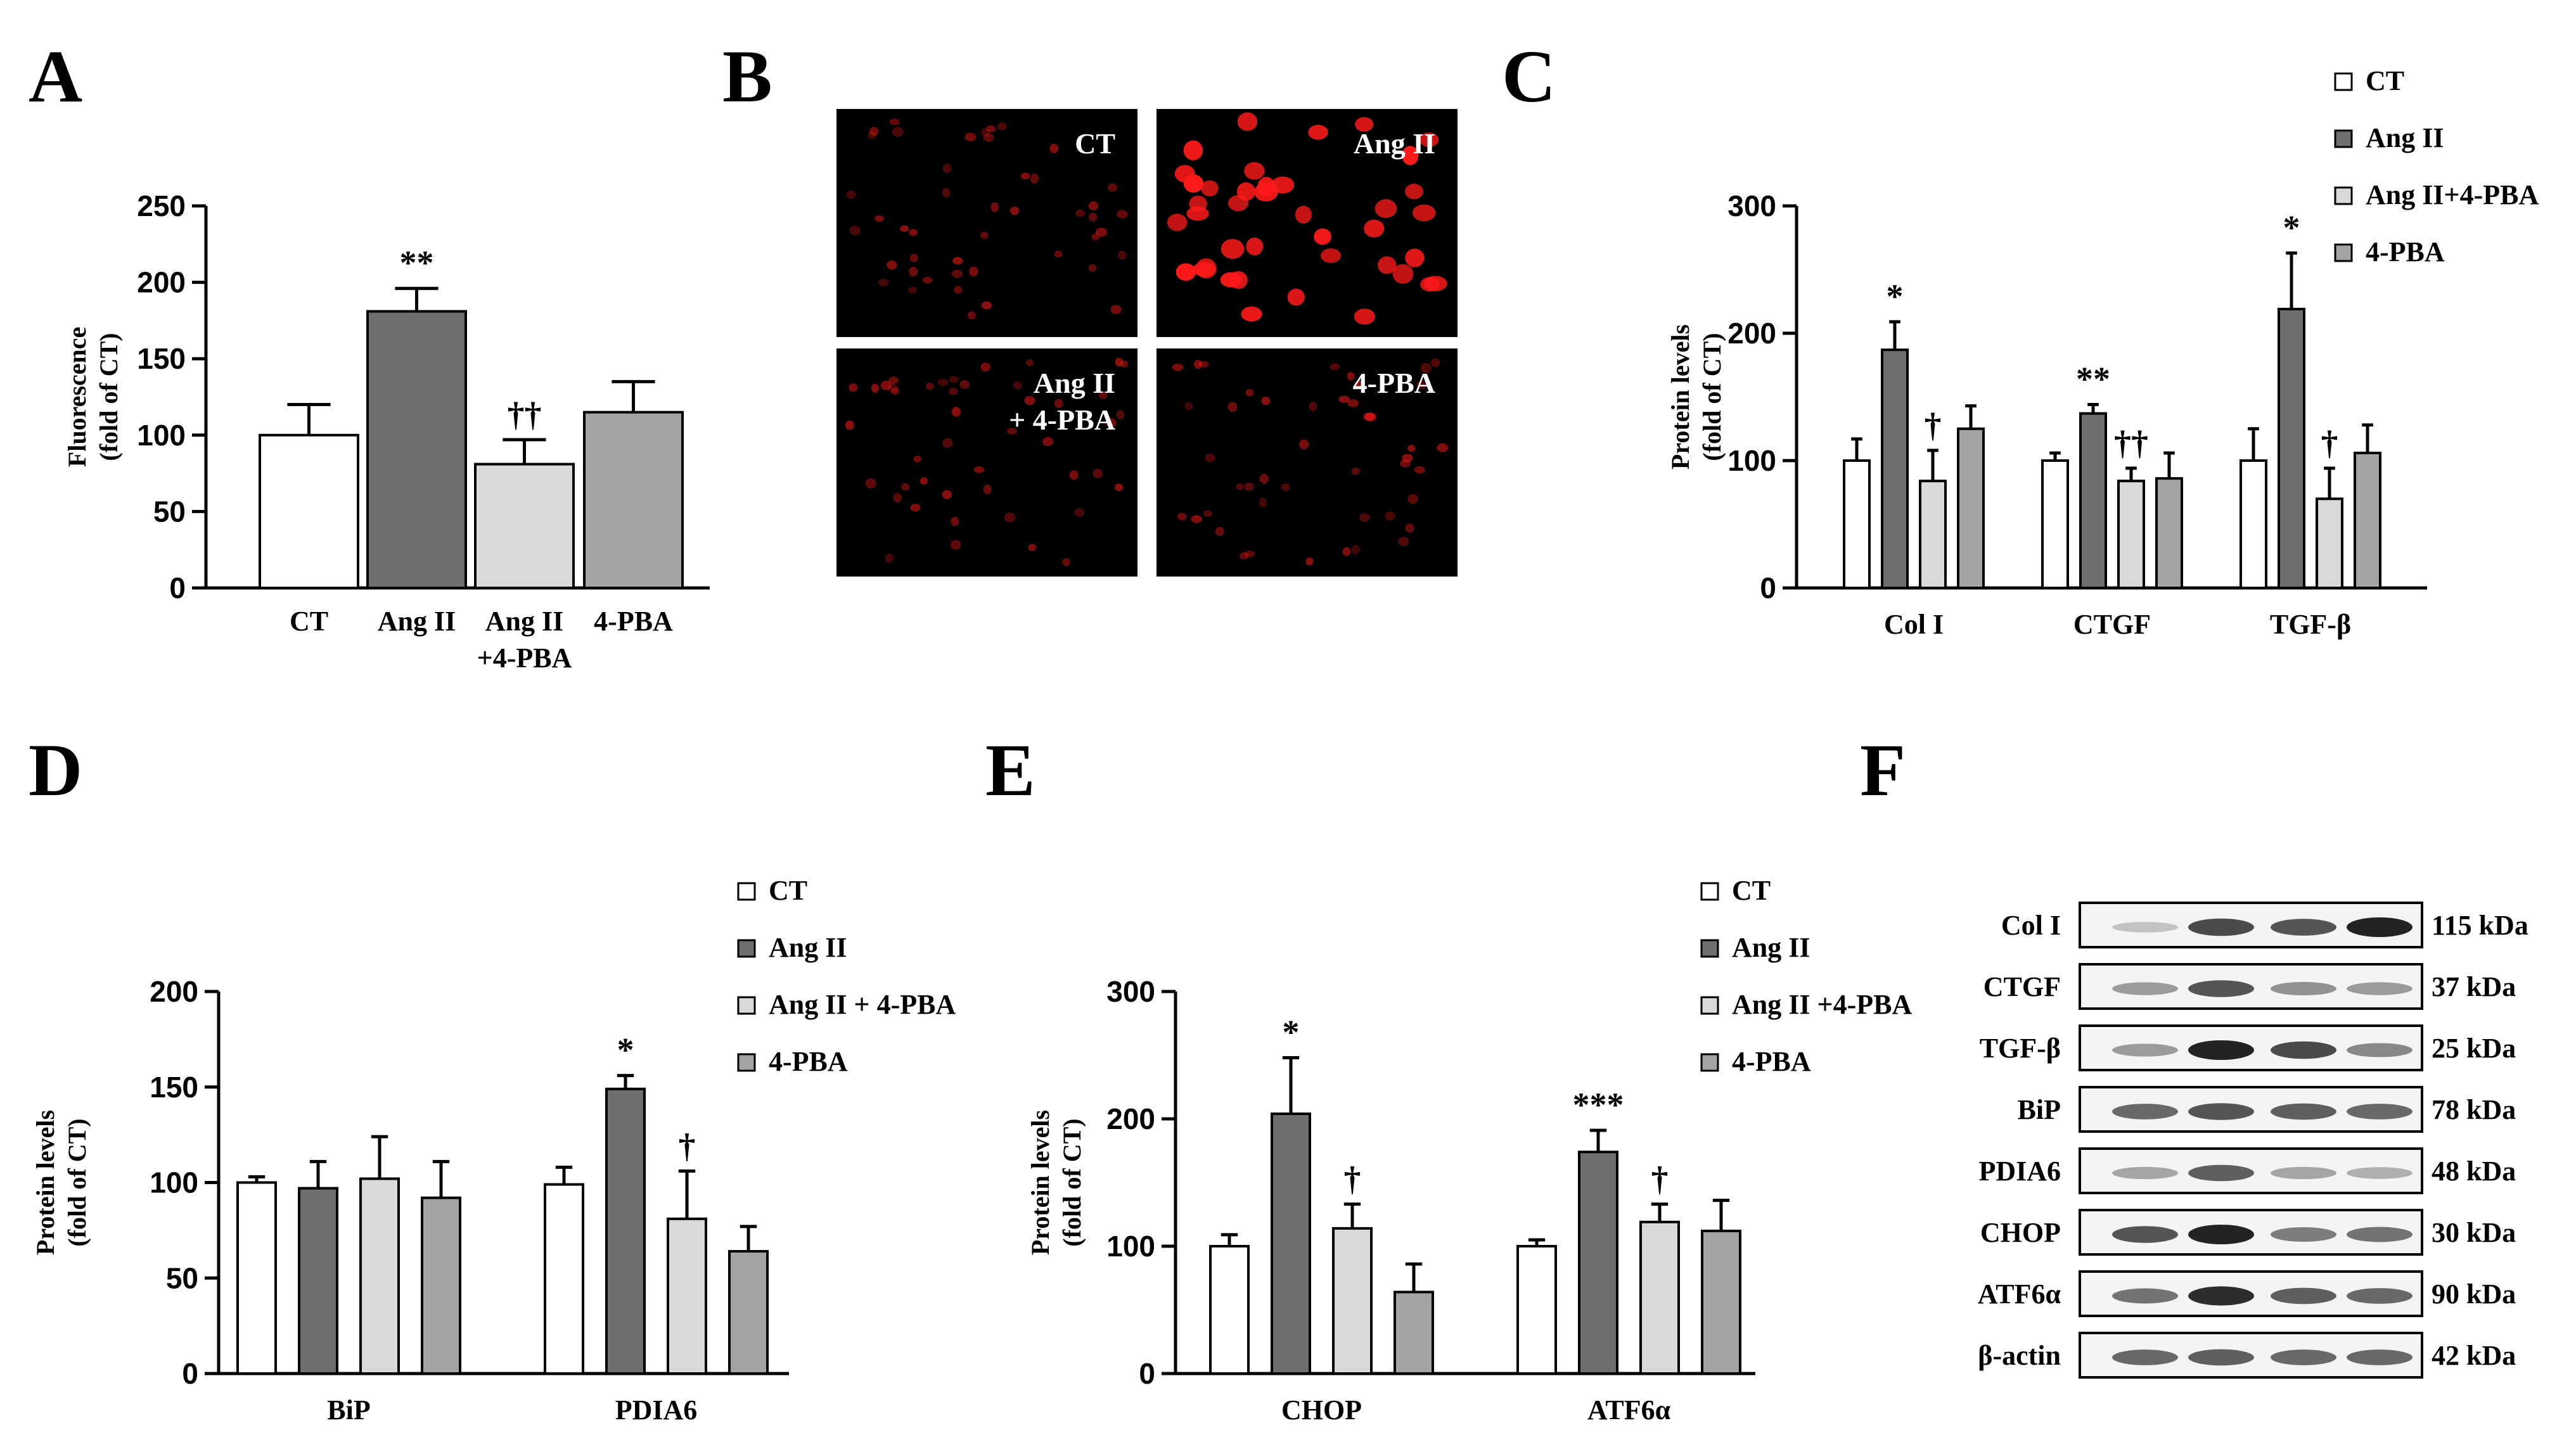  I want to click on legend-label: Ang II+4-PBA, so click(2452, 194).